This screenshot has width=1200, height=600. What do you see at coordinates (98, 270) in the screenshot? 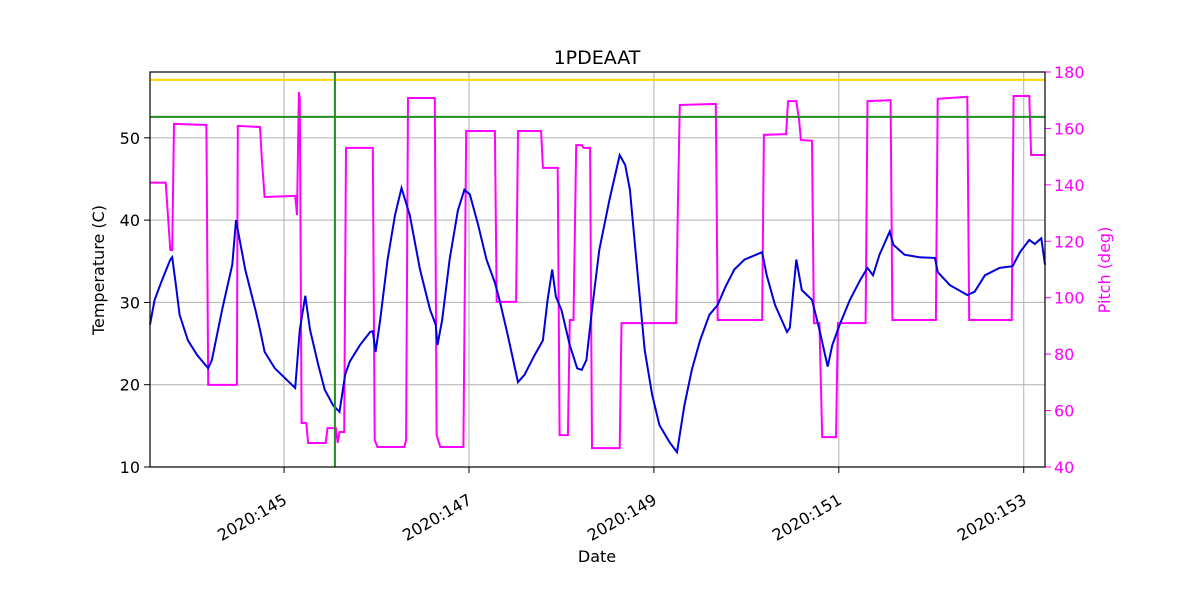
I see `y-axis-label: Temperature (C)` at bounding box center [98, 270].